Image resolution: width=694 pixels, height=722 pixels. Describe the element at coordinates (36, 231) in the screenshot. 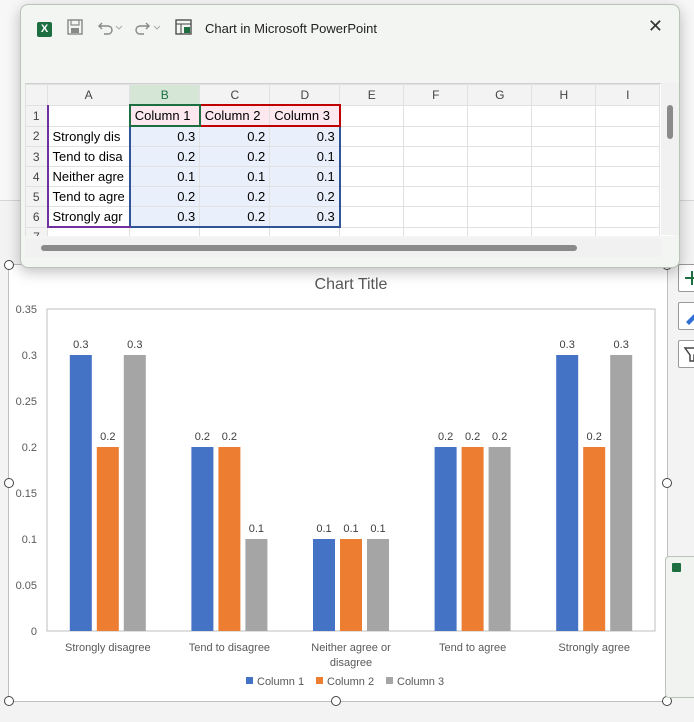

I see `row-header: 7` at that location.